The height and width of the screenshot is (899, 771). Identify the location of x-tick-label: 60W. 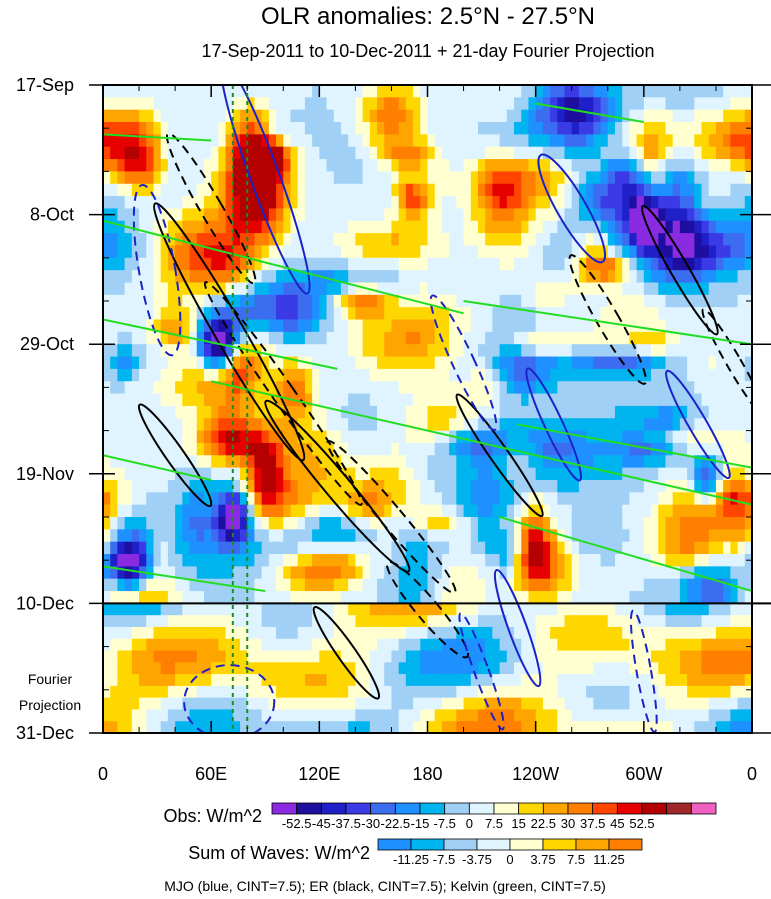
(643, 774).